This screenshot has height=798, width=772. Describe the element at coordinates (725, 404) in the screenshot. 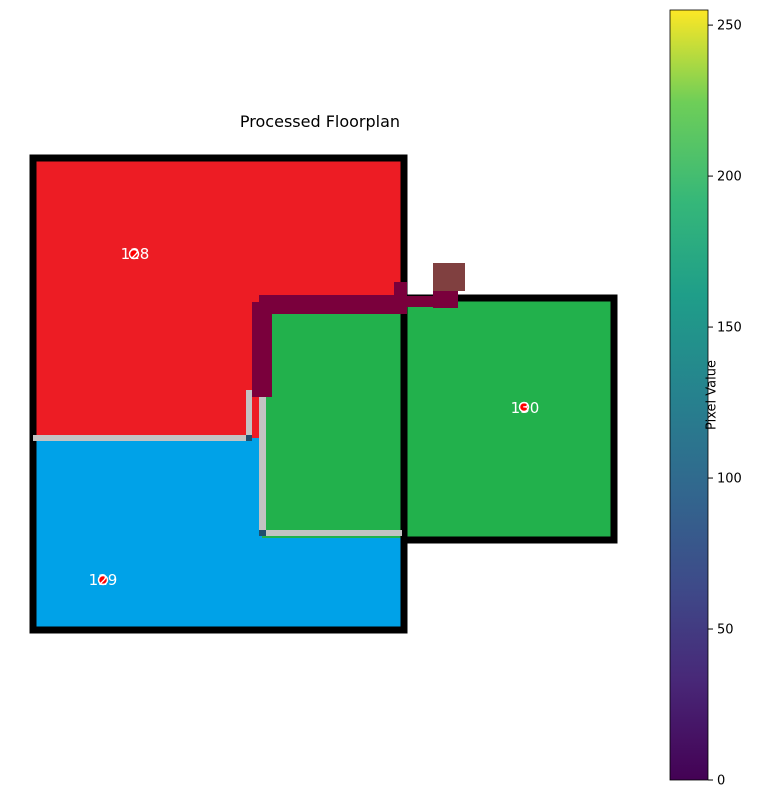

I see `colorbar-ticks: 0 50 100 150 200 250` at that location.